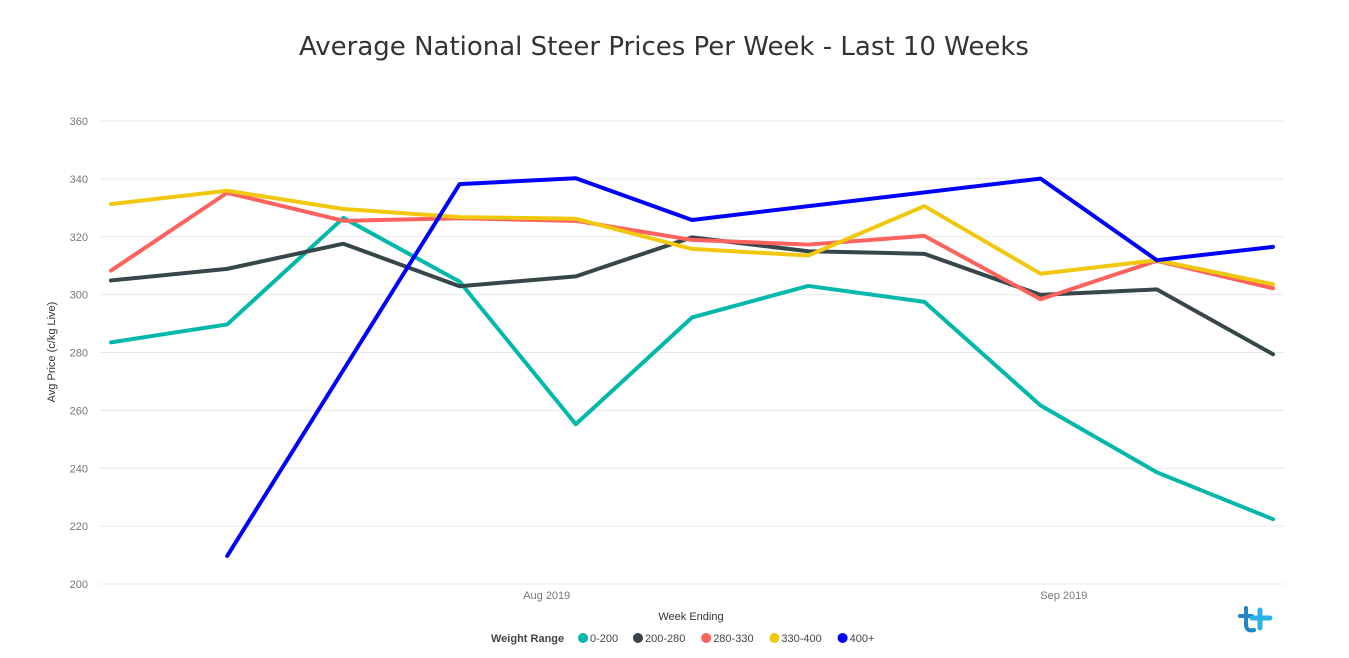 Image resolution: width=1349 pixels, height=658 pixels. I want to click on legend-items: 0-200 200-280 280-330 330-400 400+, so click(726, 639).